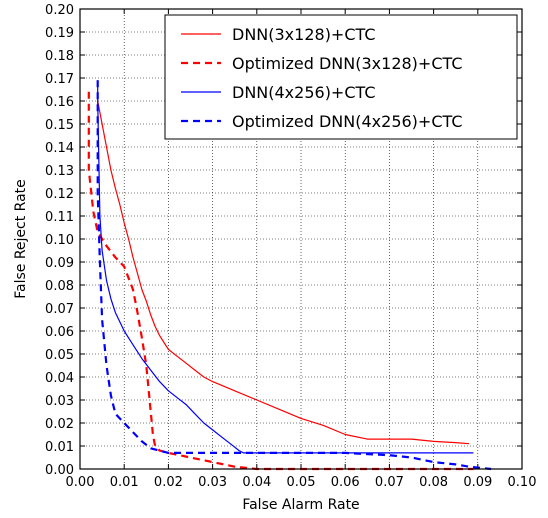 The width and height of the screenshot is (548, 518). What do you see at coordinates (345, 482) in the screenshot?
I see `x-tick-label: 0.06` at bounding box center [345, 482].